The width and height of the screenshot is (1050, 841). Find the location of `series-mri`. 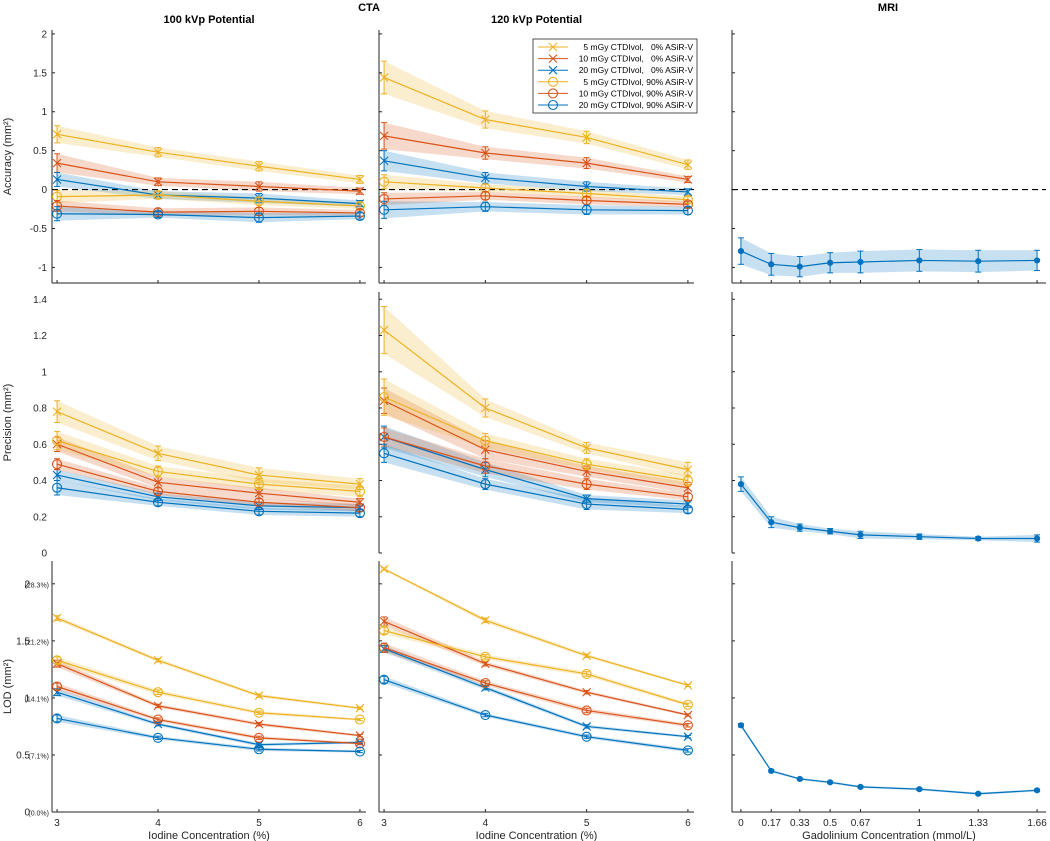

series-mri is located at coordinates (889, 257).